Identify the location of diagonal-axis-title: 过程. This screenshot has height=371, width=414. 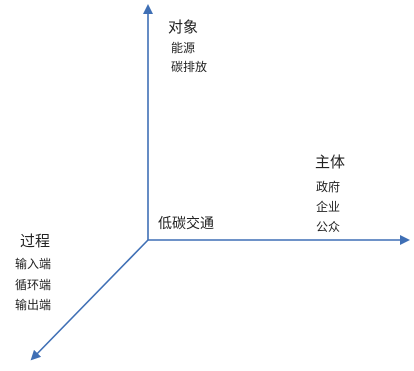
(35, 241).